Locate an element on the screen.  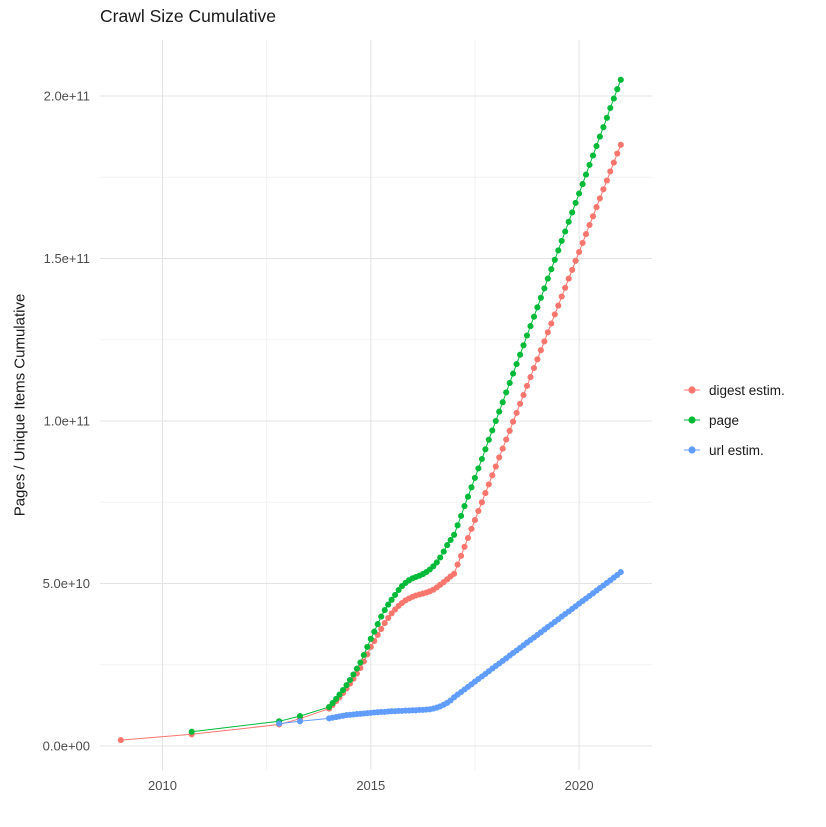
legend-item-page: page is located at coordinates (733, 420).